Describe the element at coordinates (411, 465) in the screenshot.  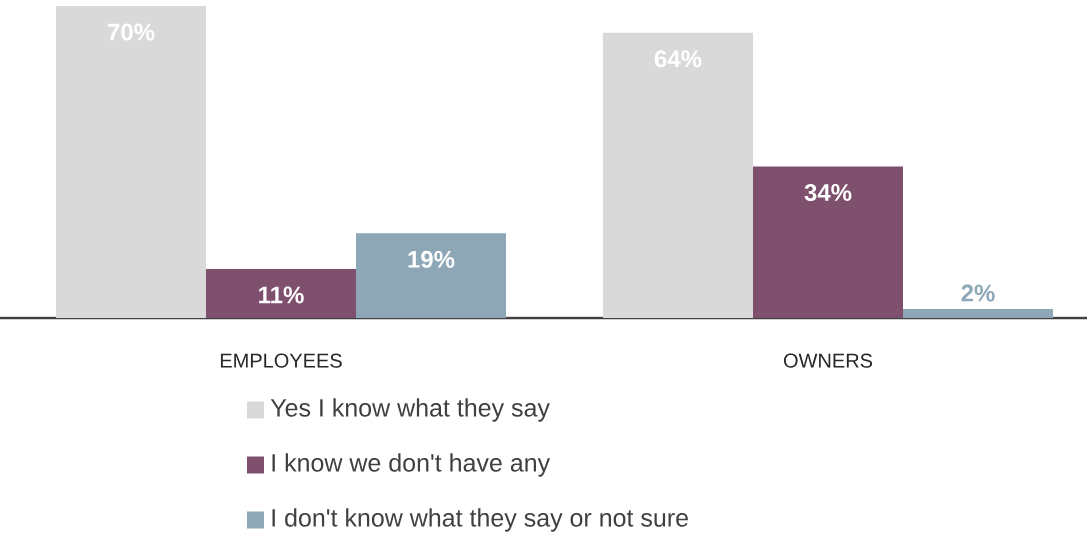
I see `legend-label: I know we don't have any` at that location.